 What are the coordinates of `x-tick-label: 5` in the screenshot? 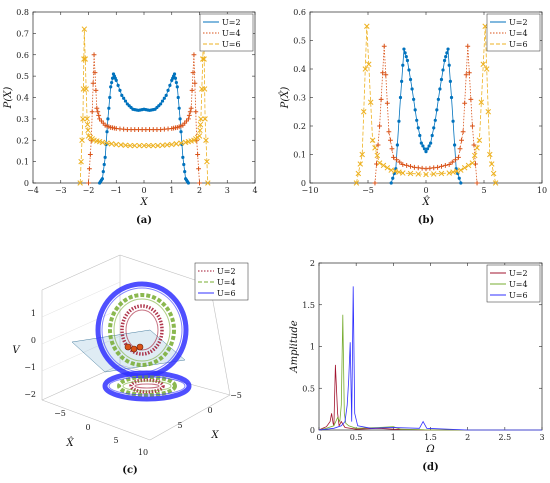 It's located at (179, 425).